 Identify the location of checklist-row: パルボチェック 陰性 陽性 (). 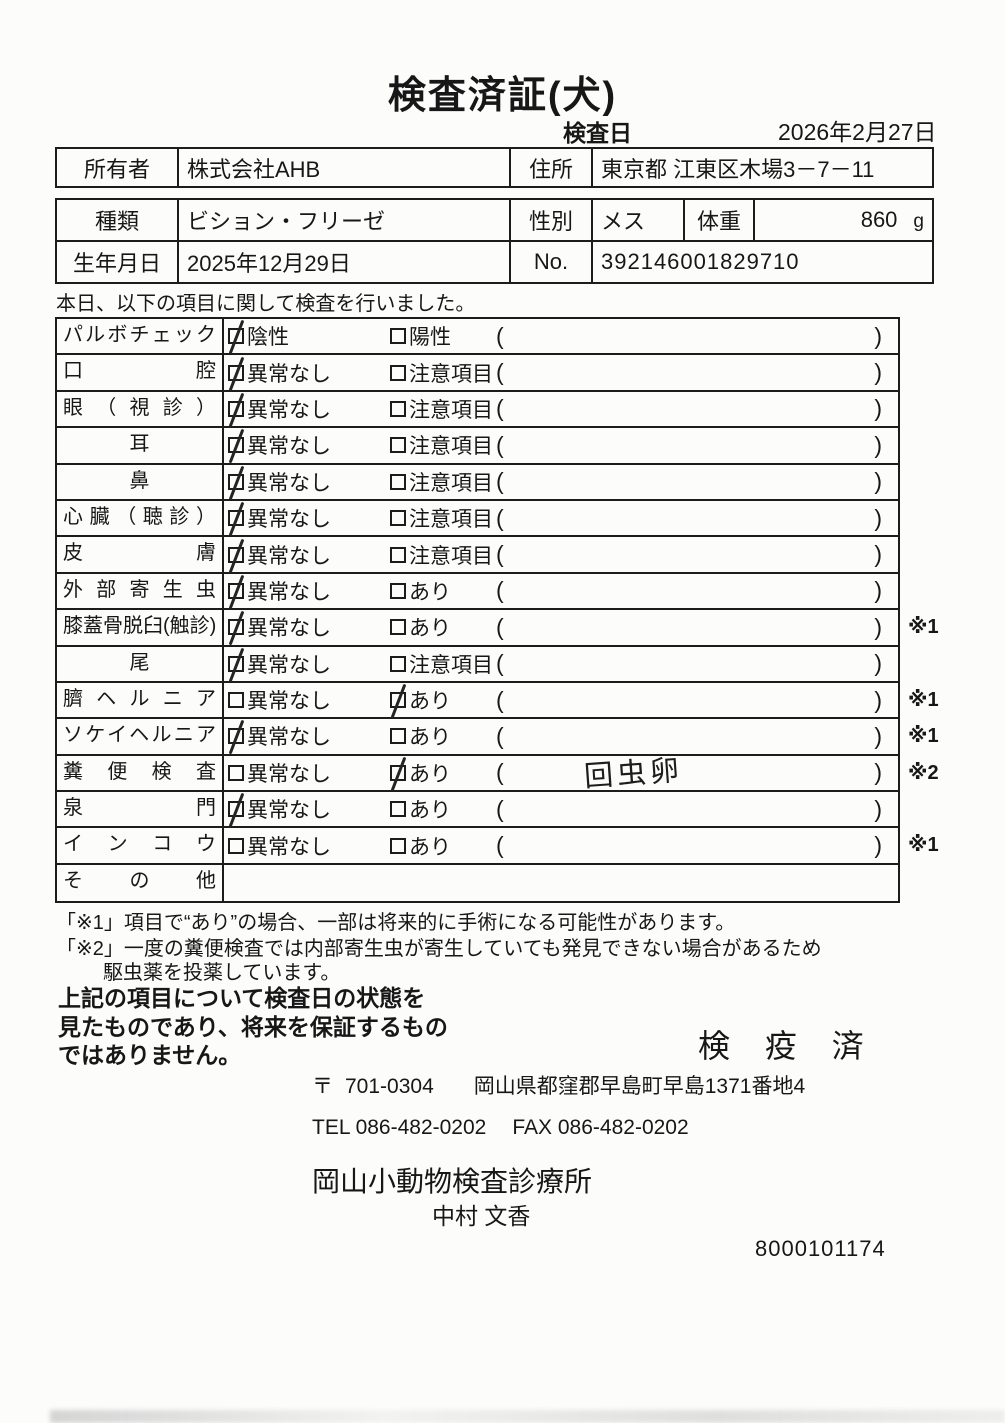
(477, 337).